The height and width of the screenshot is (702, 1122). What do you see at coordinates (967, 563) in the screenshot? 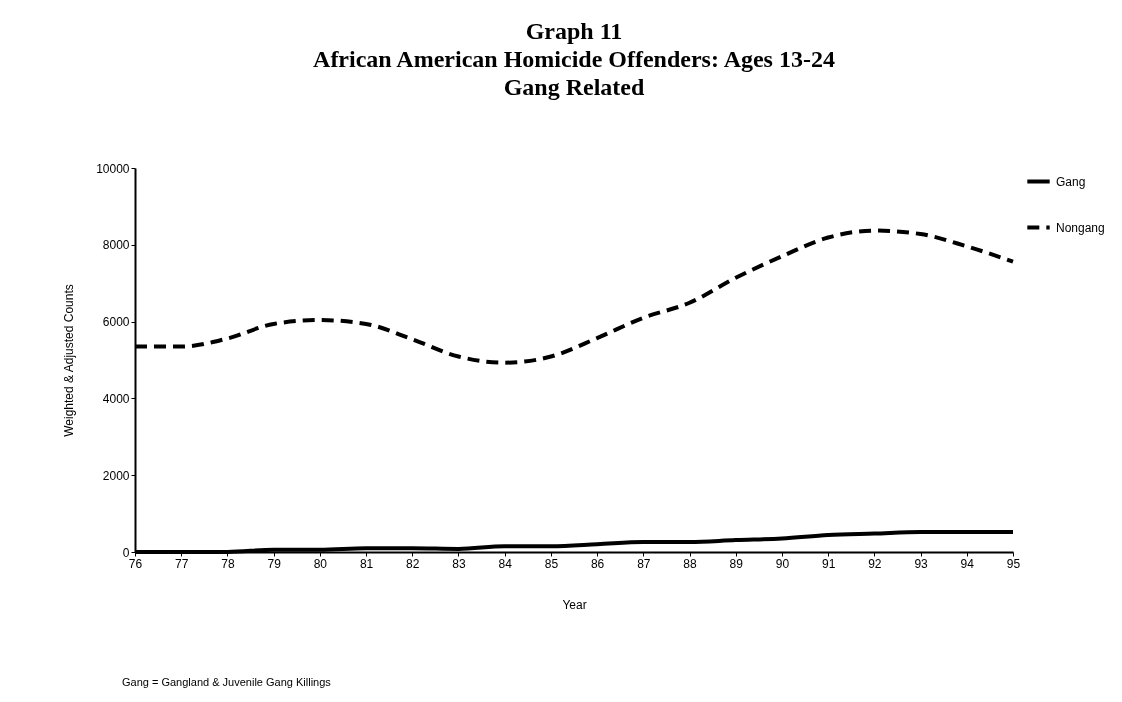
I see `x-tick-label: 94` at bounding box center [967, 563].